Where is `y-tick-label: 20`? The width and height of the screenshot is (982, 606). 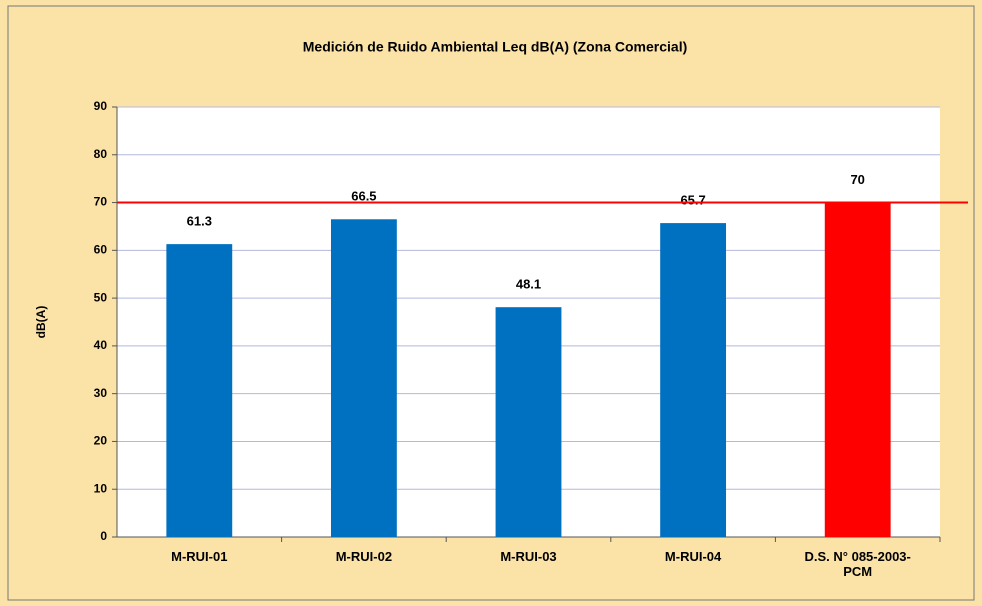 y-tick-label: 20 is located at coordinates (101, 441).